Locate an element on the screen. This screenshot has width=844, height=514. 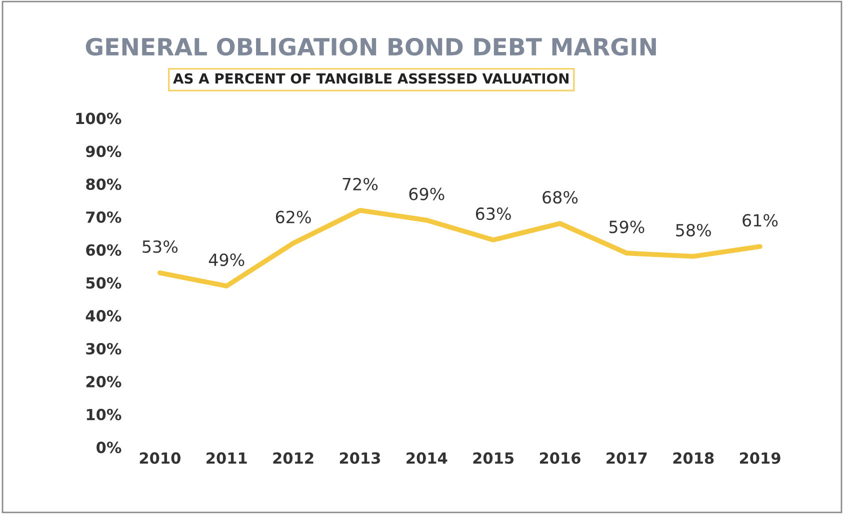
text: 63% is located at coordinates (493, 213).